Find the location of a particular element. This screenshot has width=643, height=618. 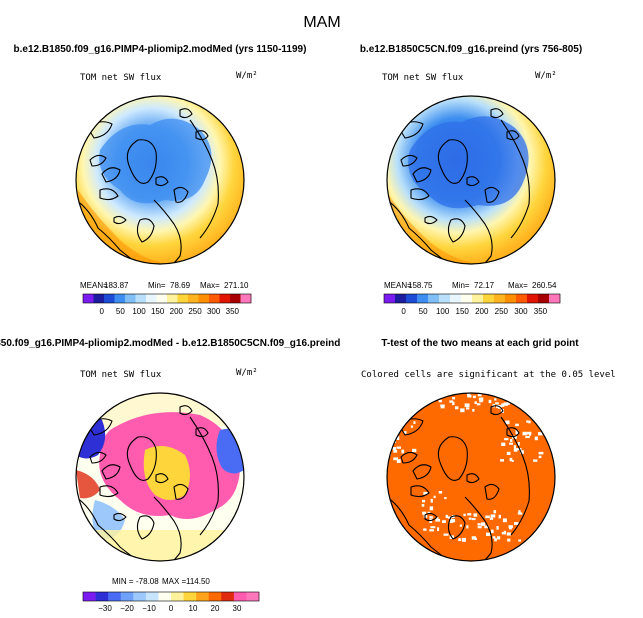

panel-2-max: 260.54 is located at coordinates (544, 285).